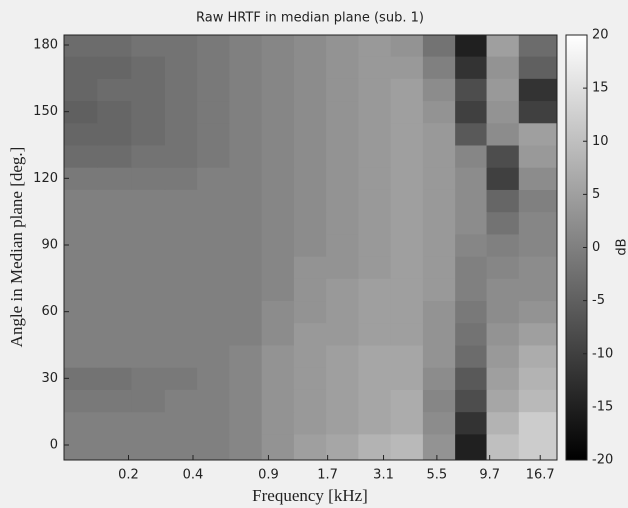 The height and width of the screenshot is (508, 628). What do you see at coordinates (45, 111) in the screenshot?
I see `y-tick-label: 150` at bounding box center [45, 111].